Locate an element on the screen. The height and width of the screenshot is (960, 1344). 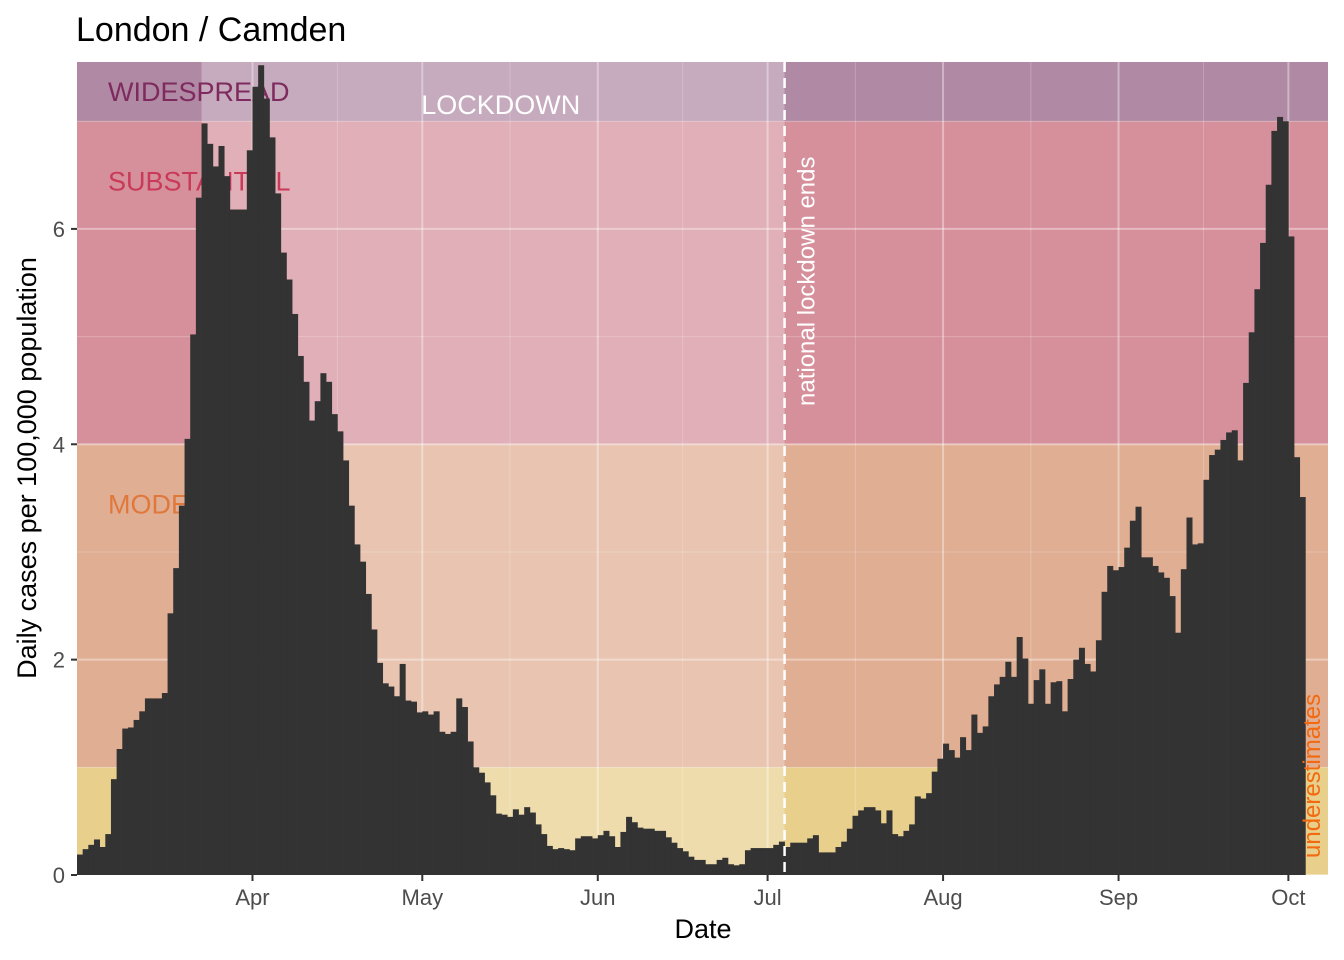
x-tick-label: Apr is located at coordinates (252, 897).